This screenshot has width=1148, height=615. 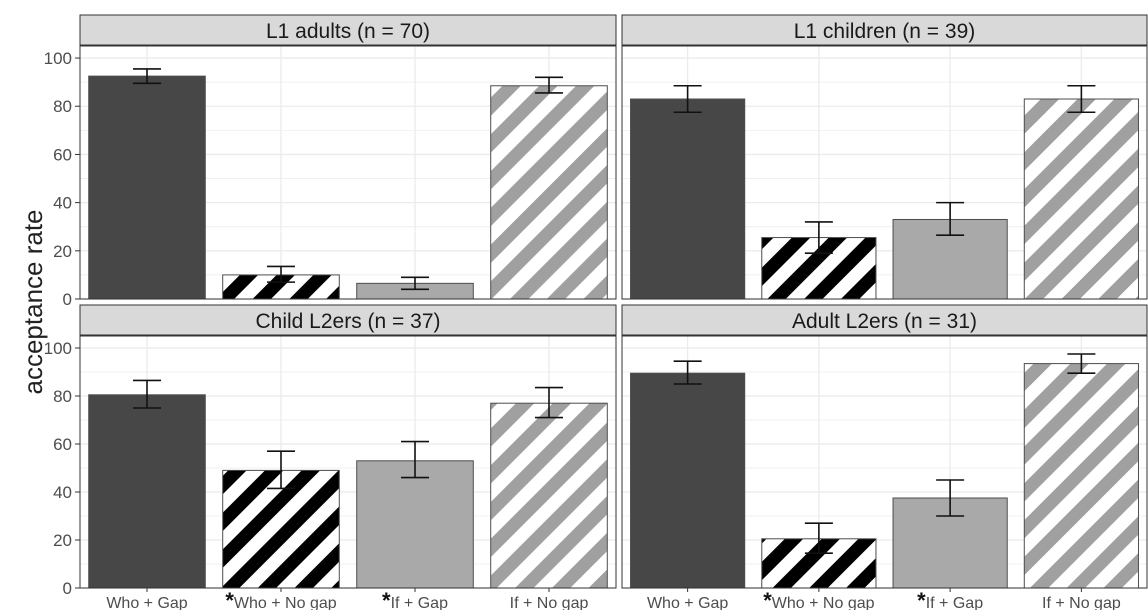 I want to click on panel-title: L1 children (n = 39), so click(x=885, y=31).